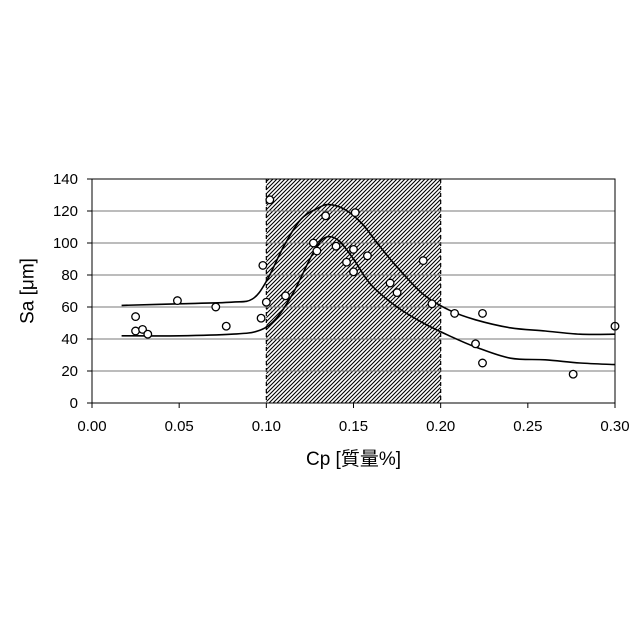  I want to click on x-tick-label: 0.25, so click(527, 426).